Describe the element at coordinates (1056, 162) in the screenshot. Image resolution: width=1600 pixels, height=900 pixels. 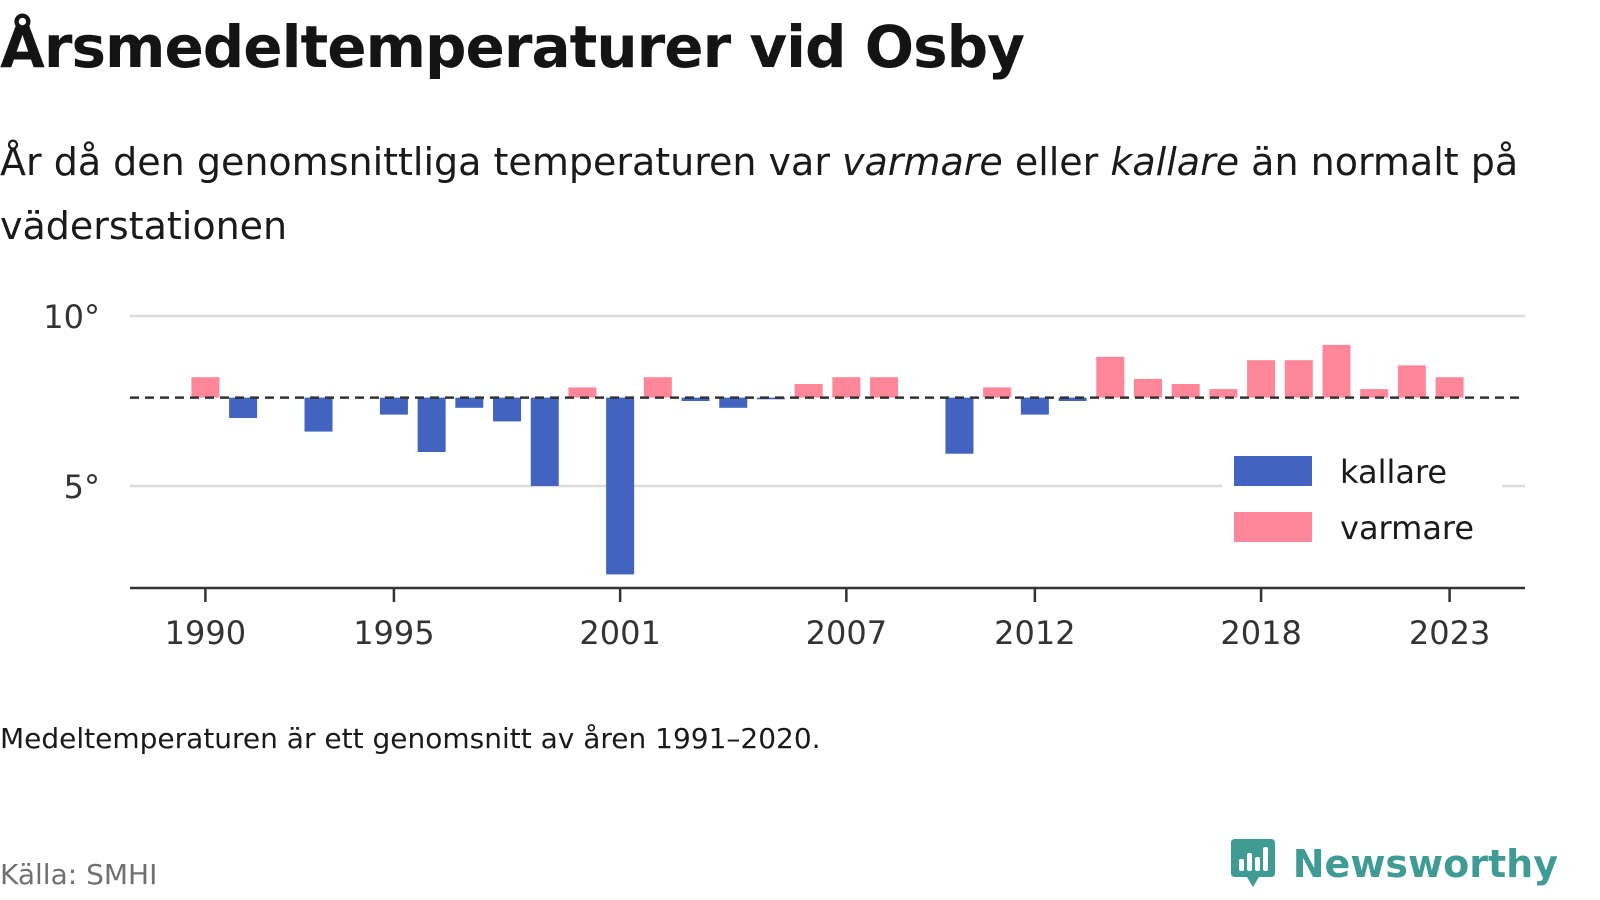
I see `subtitle-text-2: eller` at that location.